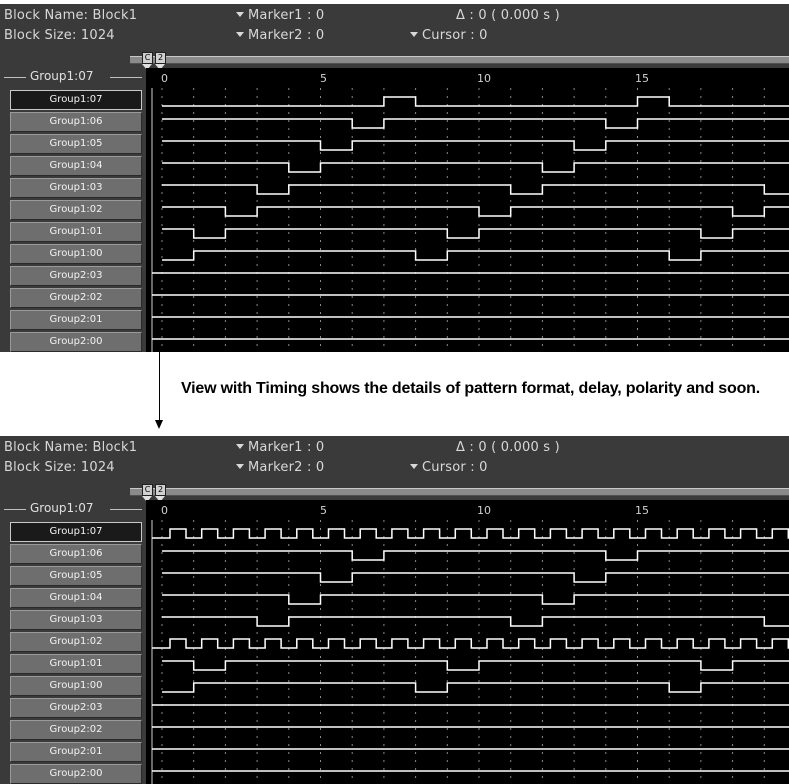 This screenshot has height=784, width=789. Describe the element at coordinates (159, 424) in the screenshot. I see `arrow-down-icon` at that location.